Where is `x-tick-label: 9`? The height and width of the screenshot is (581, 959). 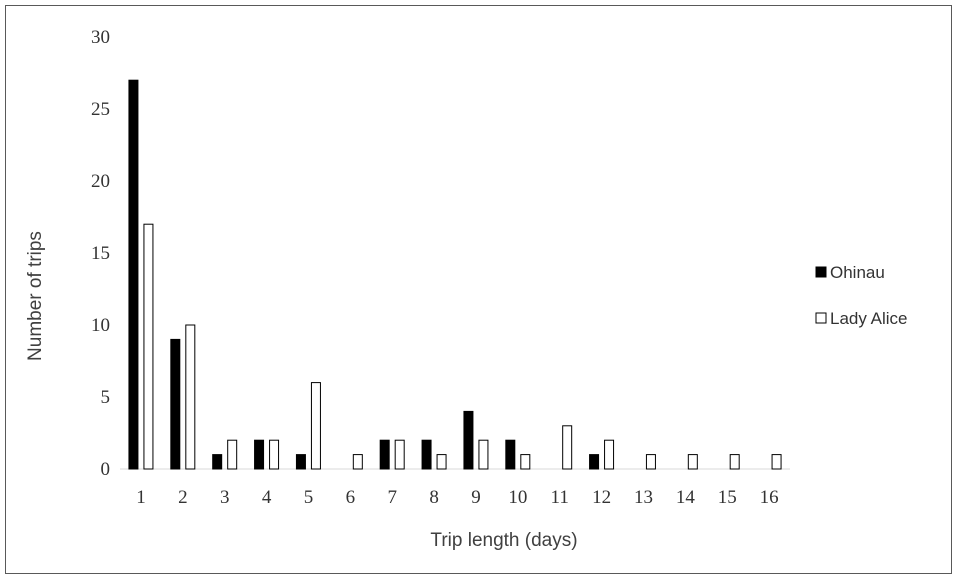
x-tick-label: 9 is located at coordinates (476, 497).